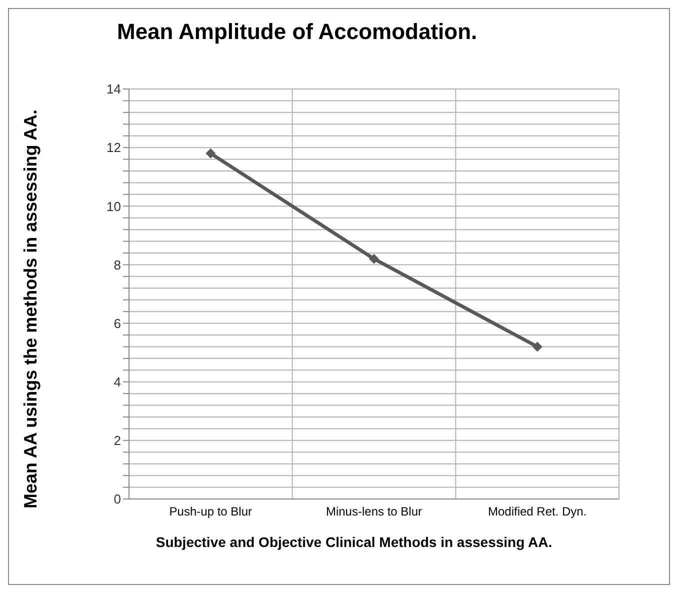  I want to click on x-tick-label: Push-up to Blur, so click(210, 511).